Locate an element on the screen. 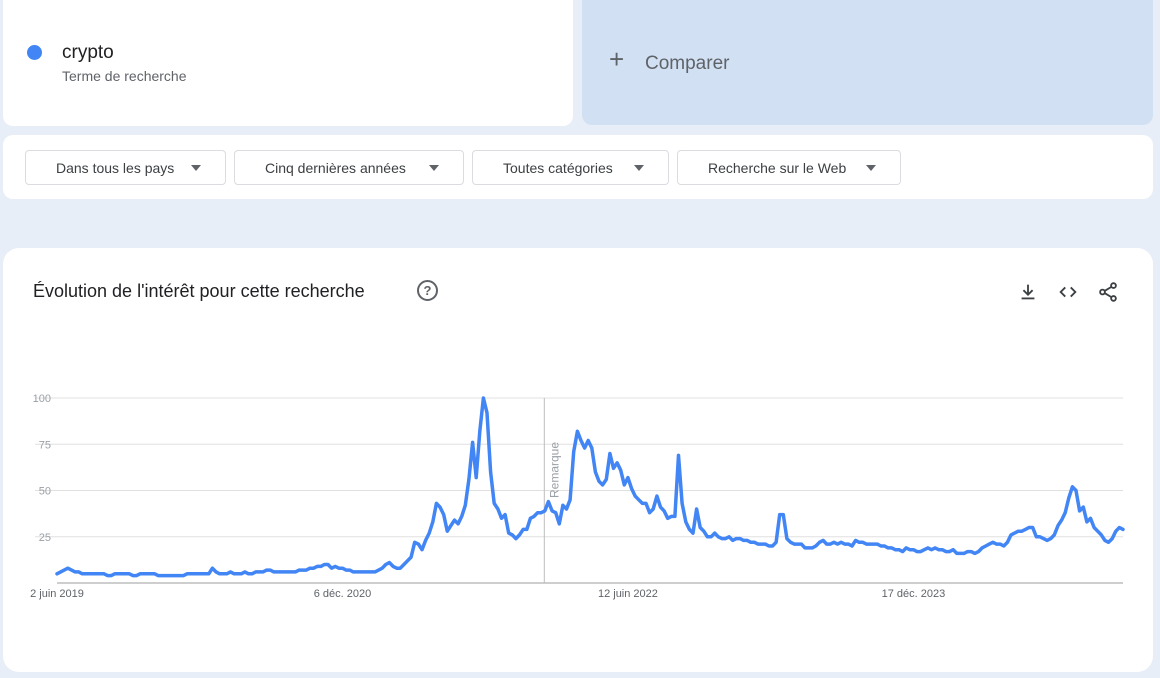 The height and width of the screenshot is (678, 1160). term-color-dot is located at coordinates (34, 52).